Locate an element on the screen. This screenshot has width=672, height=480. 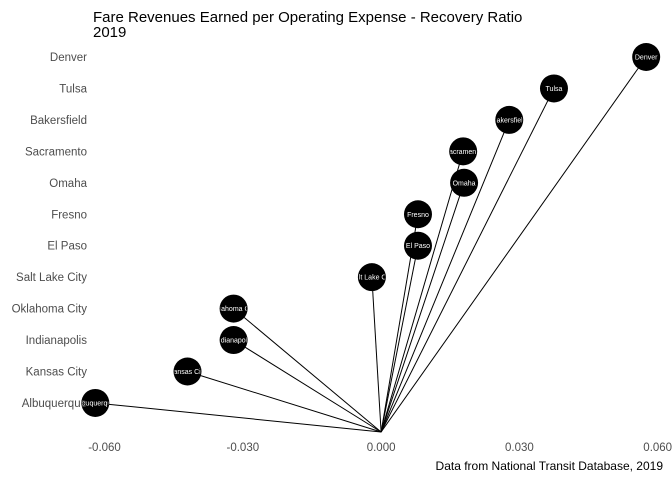
point-label-el-paso: El Paso is located at coordinates (418, 246).